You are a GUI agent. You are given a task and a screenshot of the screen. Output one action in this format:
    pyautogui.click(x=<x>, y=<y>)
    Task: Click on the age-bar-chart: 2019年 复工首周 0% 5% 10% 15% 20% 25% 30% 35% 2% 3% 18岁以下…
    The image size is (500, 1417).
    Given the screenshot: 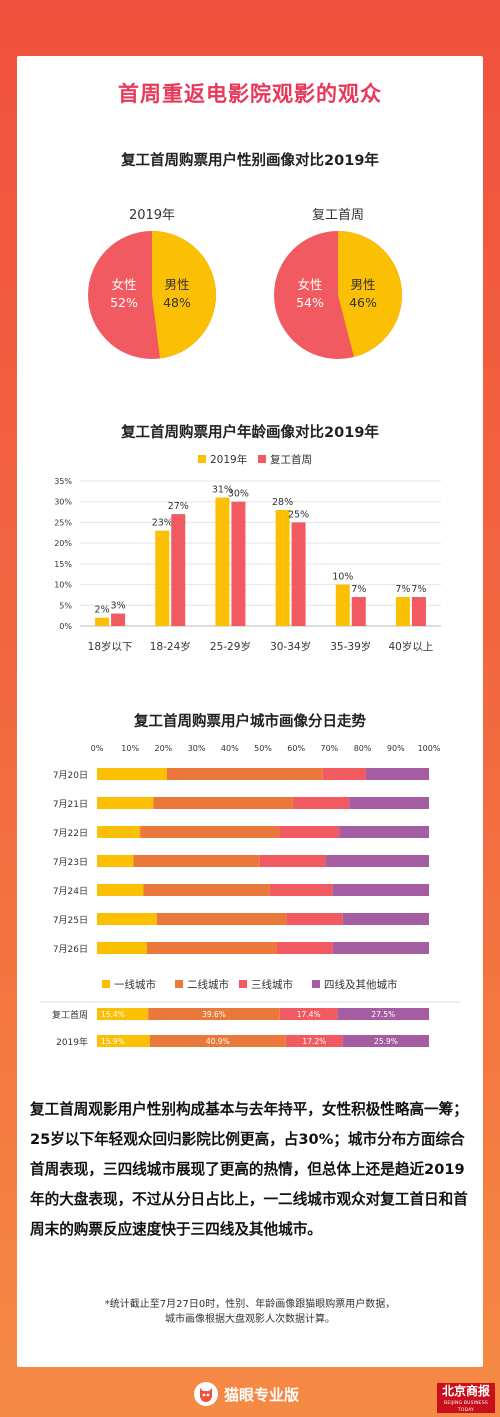 What is the action you would take?
    pyautogui.click(x=247, y=553)
    